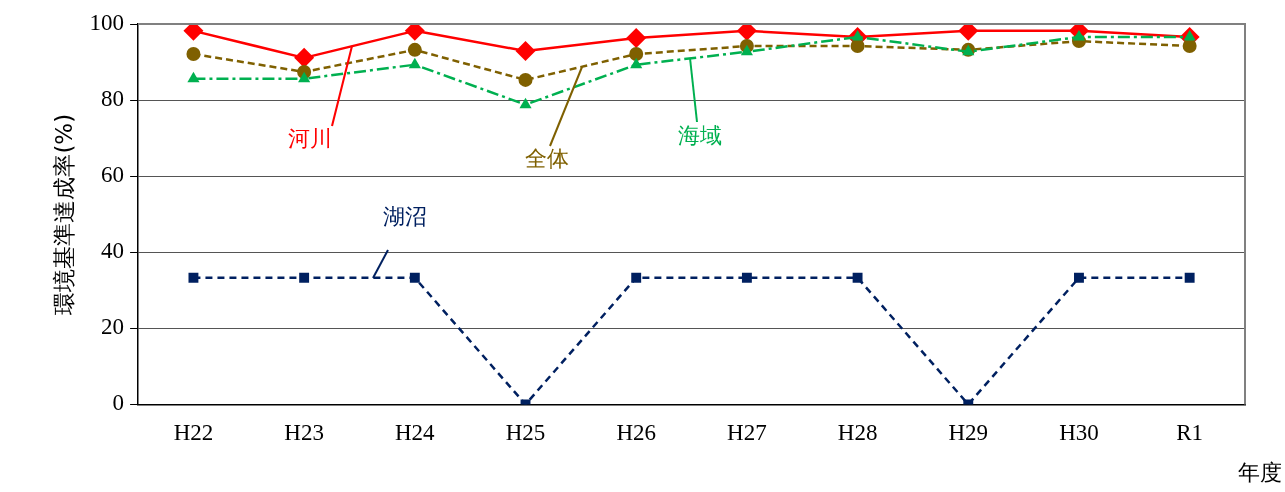 The image size is (1285, 492). What do you see at coordinates (193, 433) in the screenshot?
I see `x-tick-label: H22` at bounding box center [193, 433].